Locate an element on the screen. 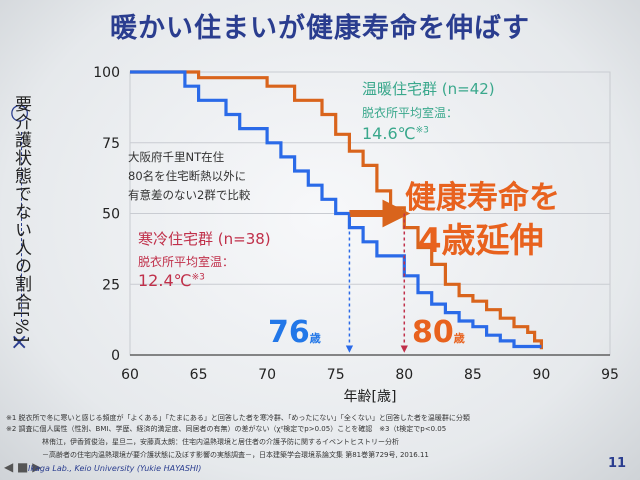 The width and height of the screenshot is (640, 480). x-tick-label: 75 is located at coordinates (336, 375).